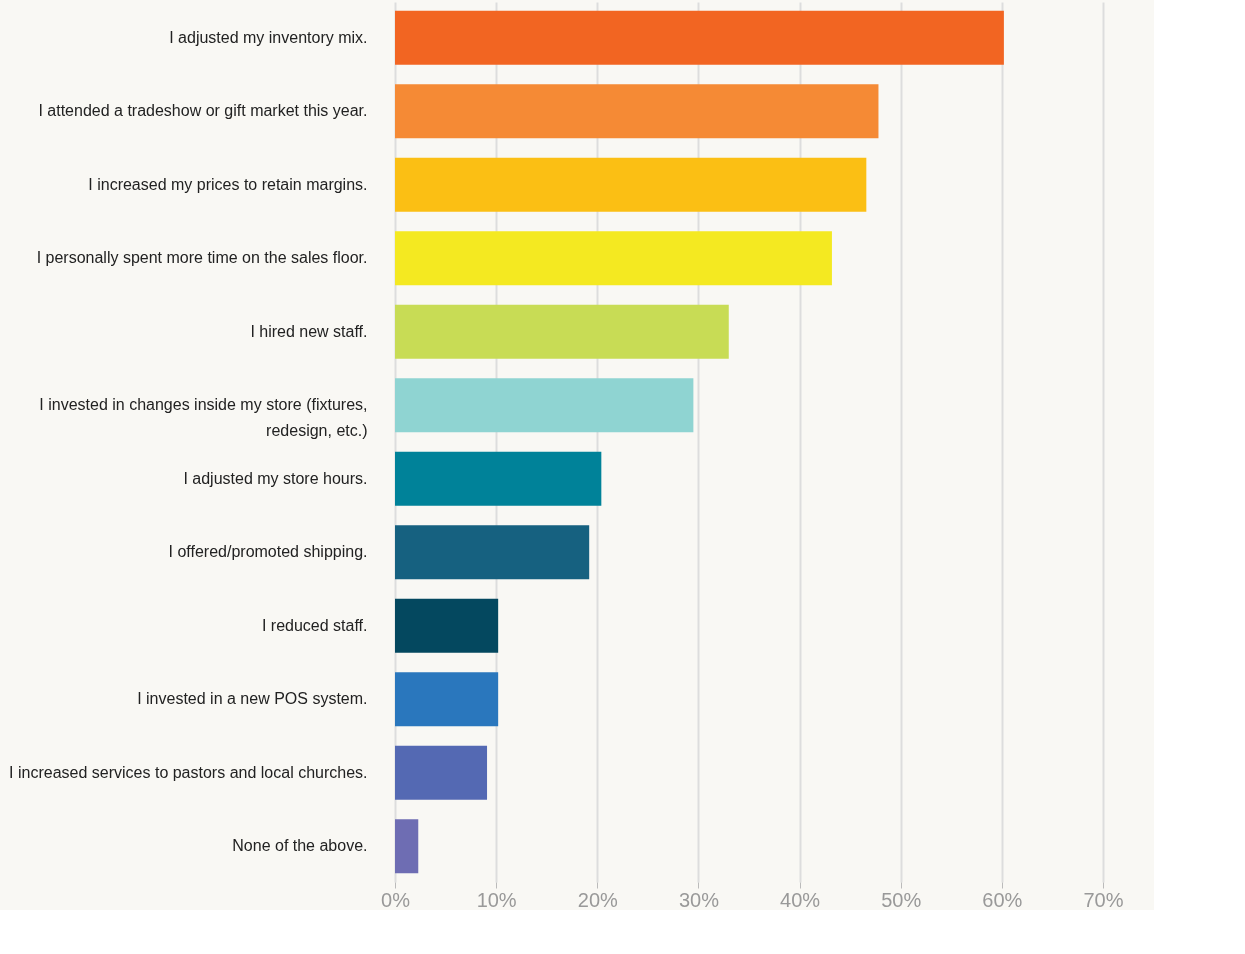 The height and width of the screenshot is (954, 1245). Describe the element at coordinates (396, 899) in the screenshot. I see `x-tick-label: 0%` at that location.